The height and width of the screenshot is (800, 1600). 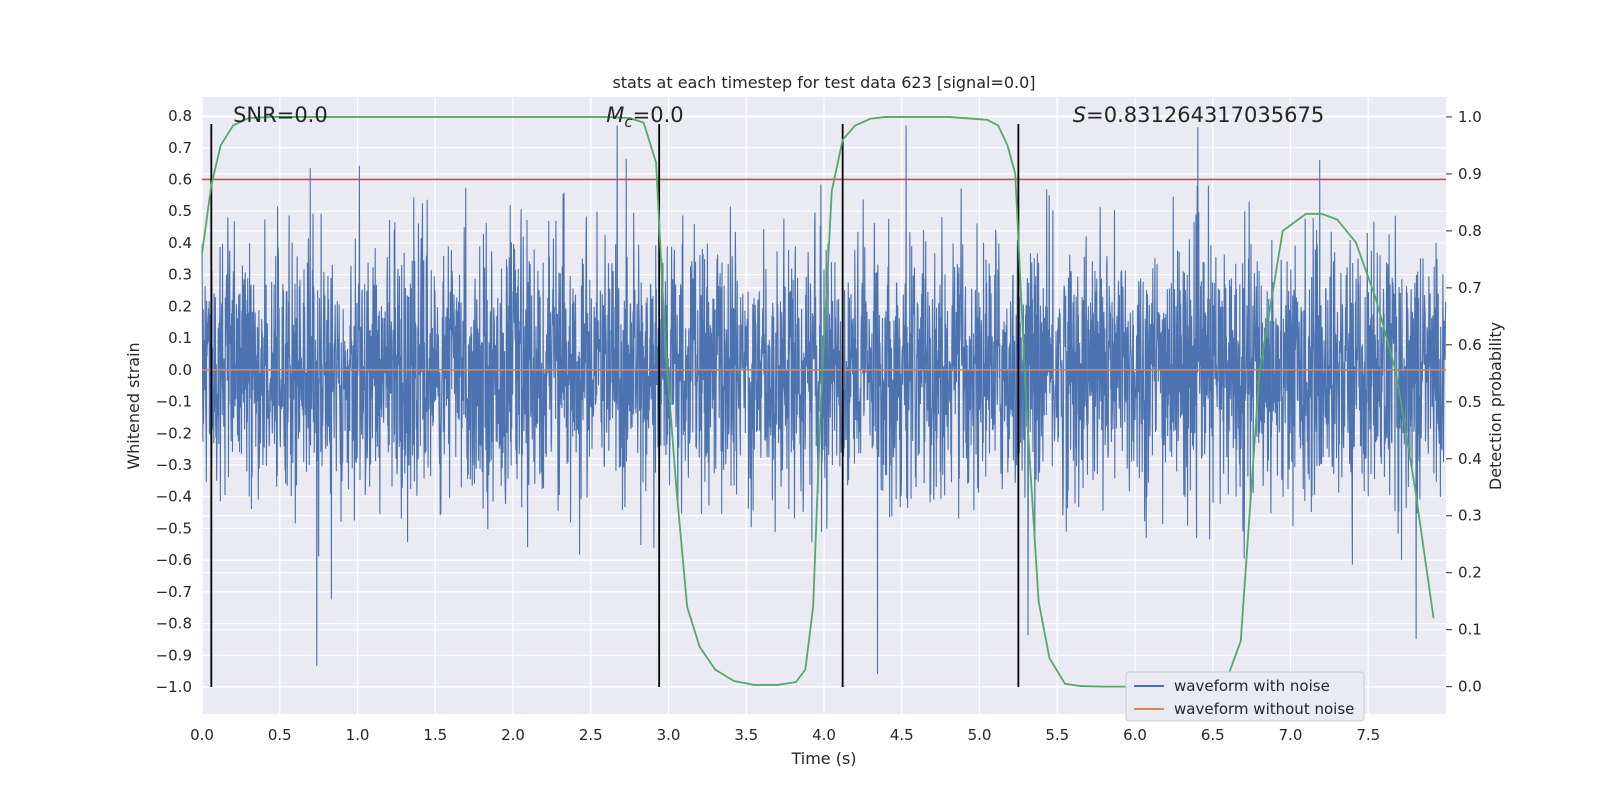 What do you see at coordinates (778, 117) in the screenshot?
I see `annotations: SNR=0.0 Mc=0.0 S=0.831264317035675` at bounding box center [778, 117].